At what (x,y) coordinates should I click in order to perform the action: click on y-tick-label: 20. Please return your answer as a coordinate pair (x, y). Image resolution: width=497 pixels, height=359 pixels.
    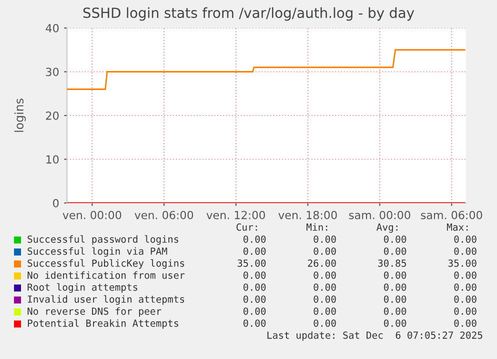
    Looking at the image, I should click on (52, 115).